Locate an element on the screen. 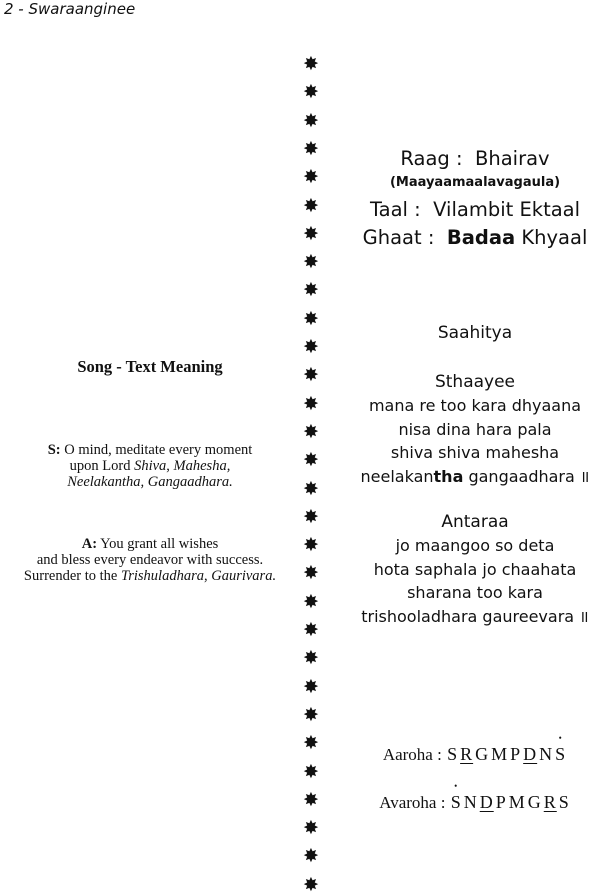 Image resolution: width=600 pixels, height=896 pixels. aaroha-notes: SRGMPDNS is located at coordinates (506, 754).